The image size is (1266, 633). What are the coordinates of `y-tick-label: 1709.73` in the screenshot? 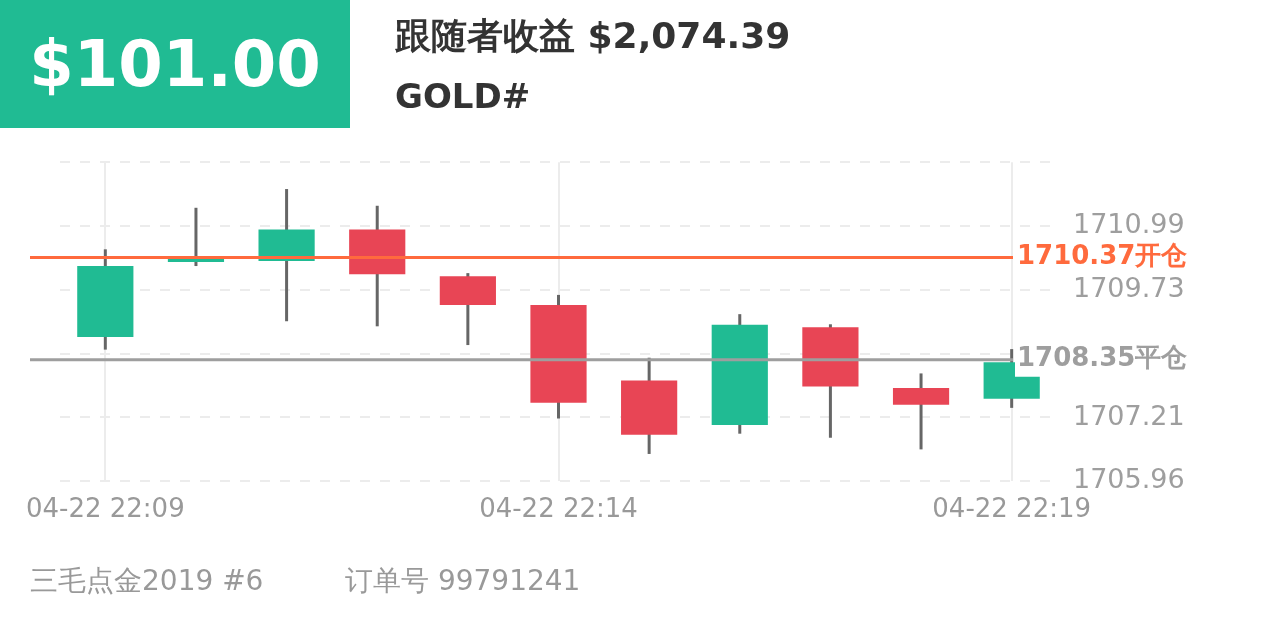 It's located at (1129, 287).